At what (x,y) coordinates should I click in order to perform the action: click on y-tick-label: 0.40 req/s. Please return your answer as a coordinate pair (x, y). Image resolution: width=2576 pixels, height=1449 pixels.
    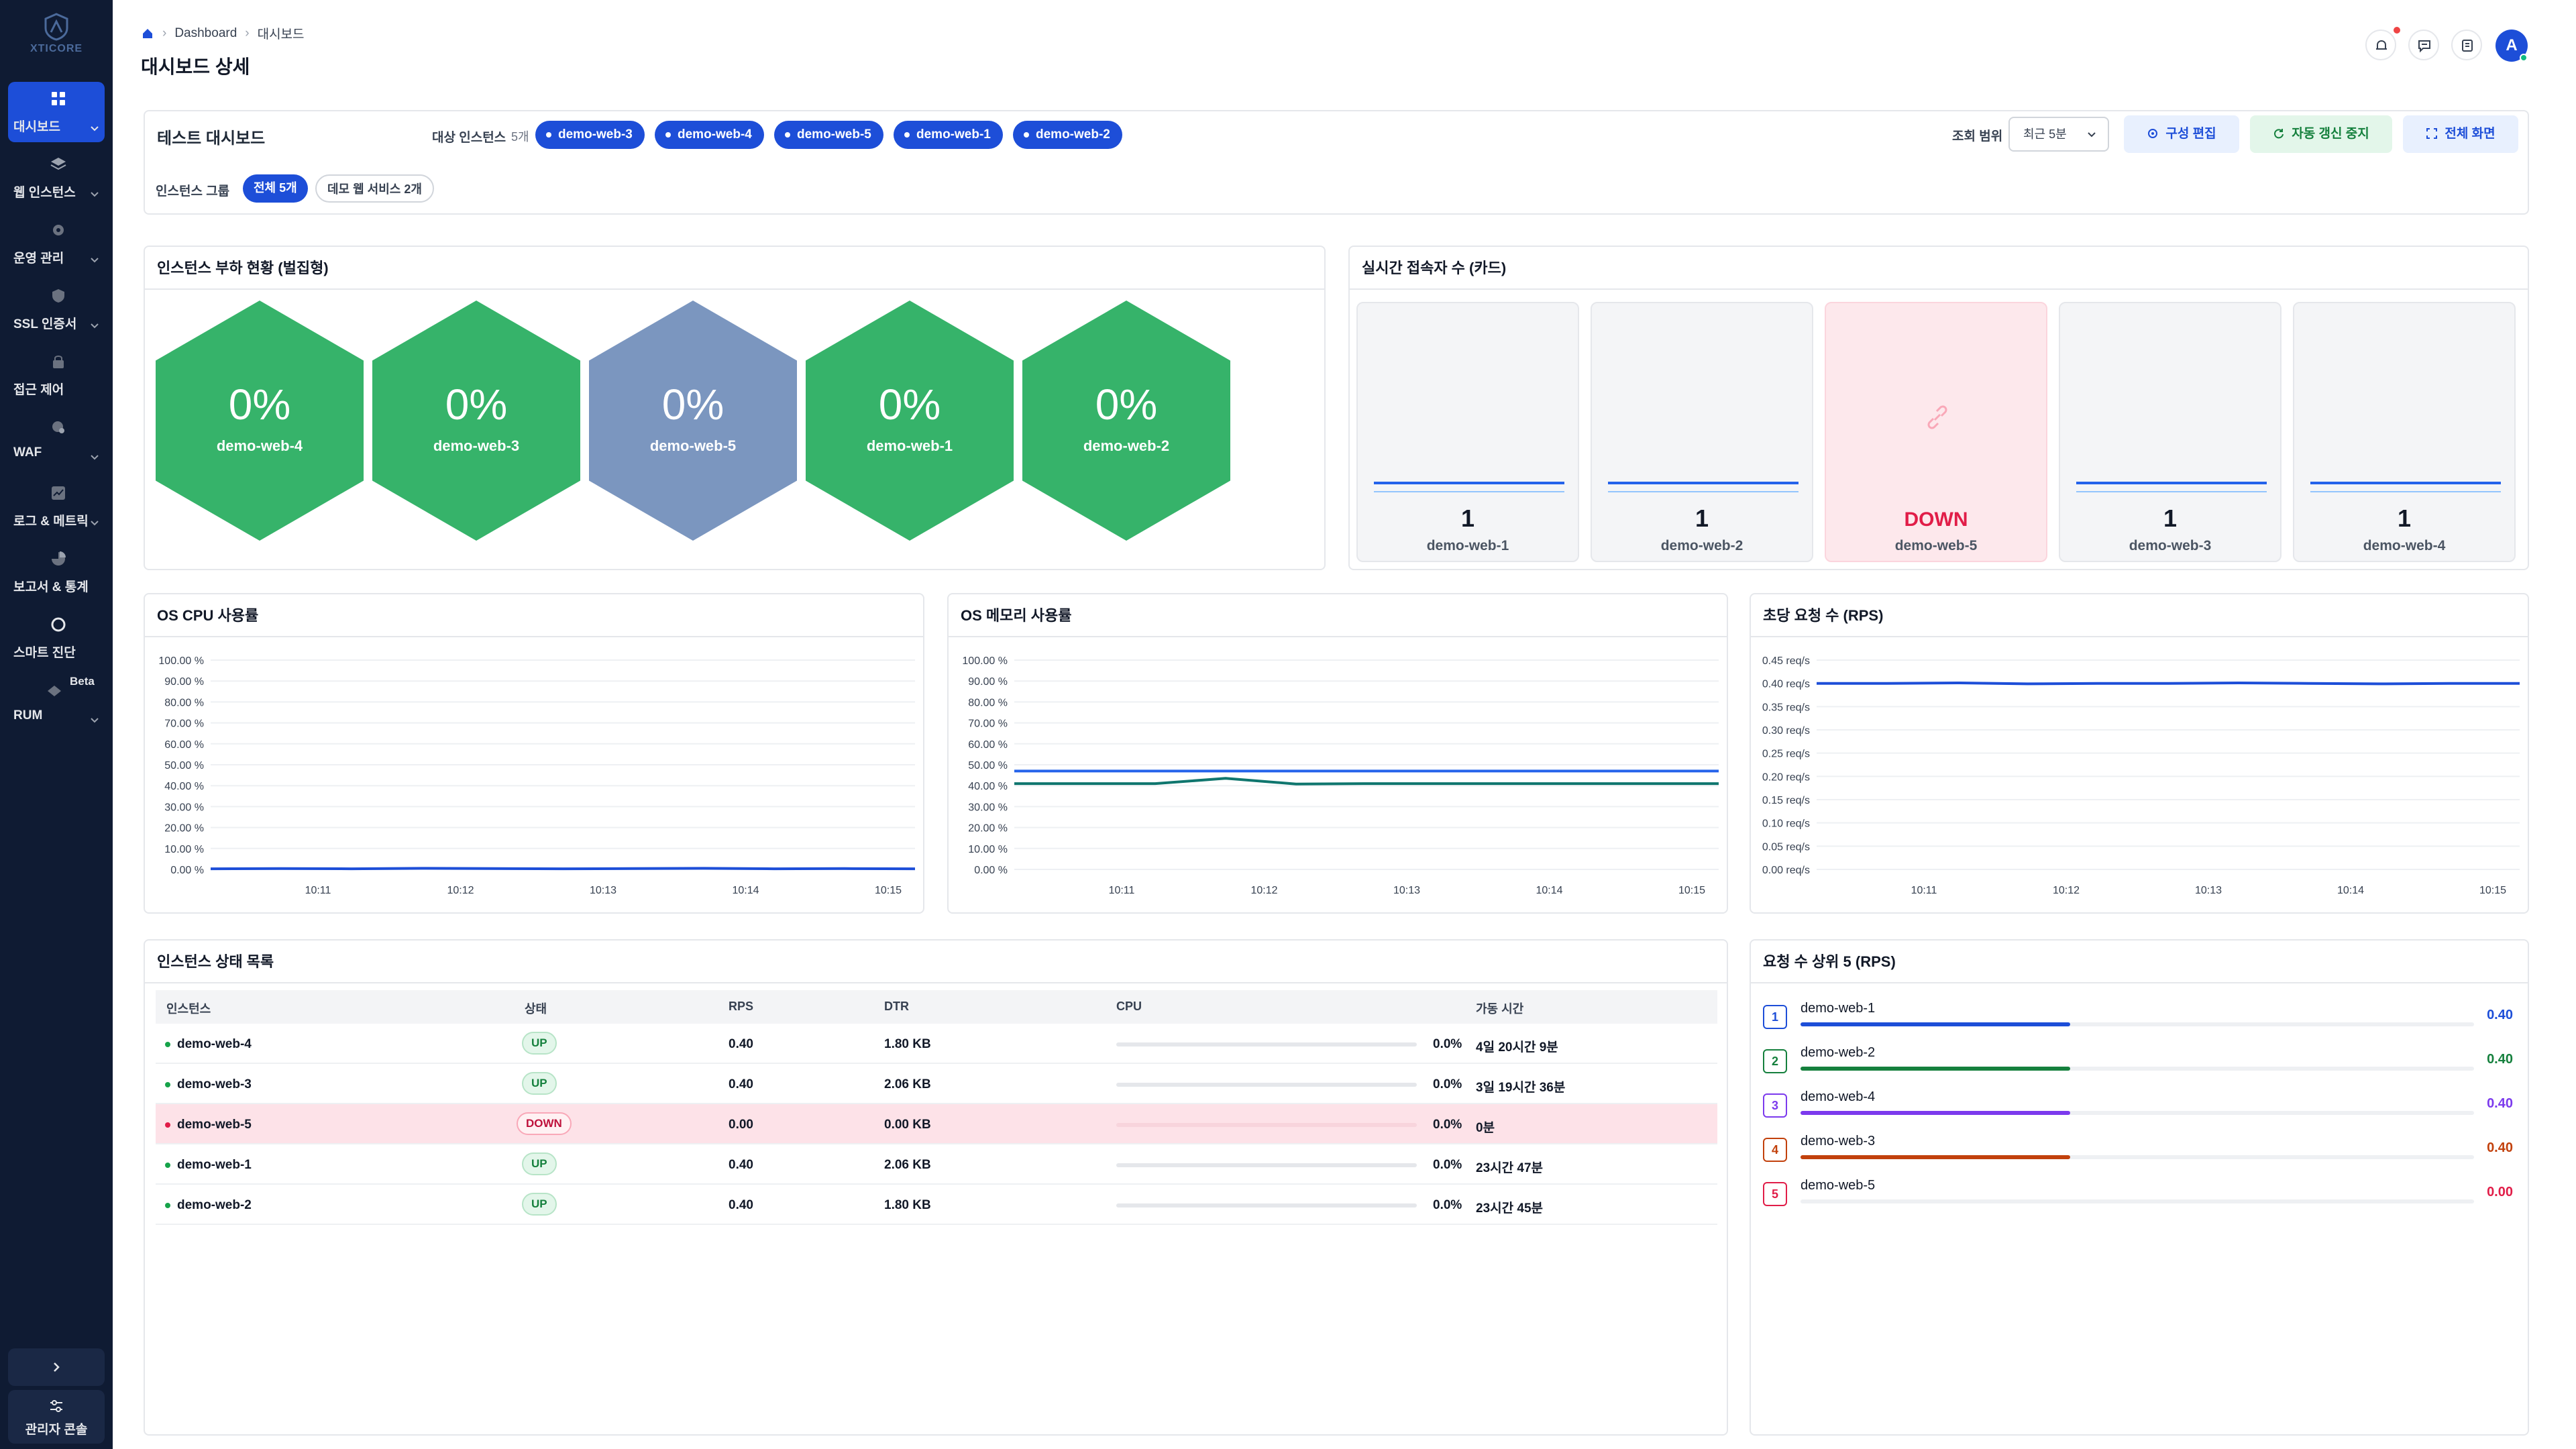
    Looking at the image, I should click on (1786, 684).